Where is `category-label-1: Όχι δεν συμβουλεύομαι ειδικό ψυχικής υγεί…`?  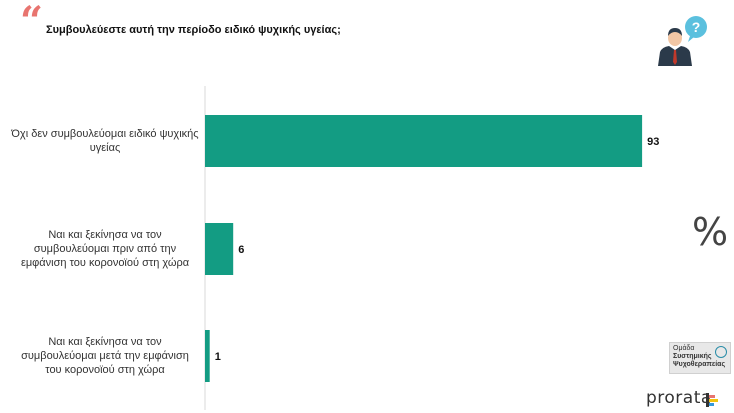
category-label-1: Όχι δεν συμβουλεύομαι ειδικό ψυχικής υγεί… is located at coordinates (105, 141).